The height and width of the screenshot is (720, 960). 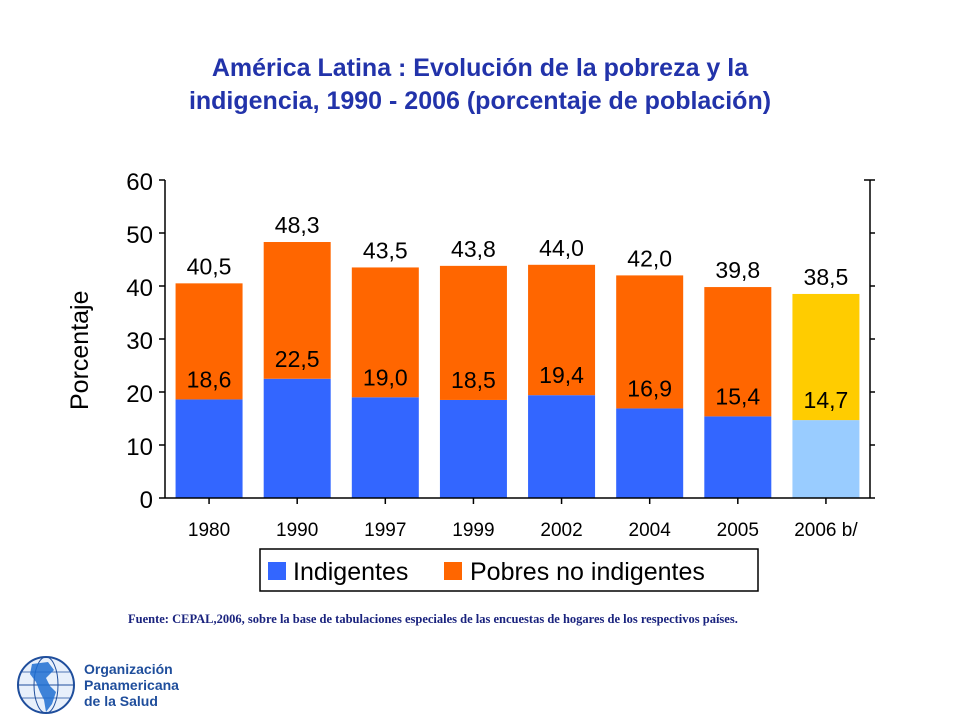 I want to click on bar-indigentes-2006 b/, so click(x=826, y=459).